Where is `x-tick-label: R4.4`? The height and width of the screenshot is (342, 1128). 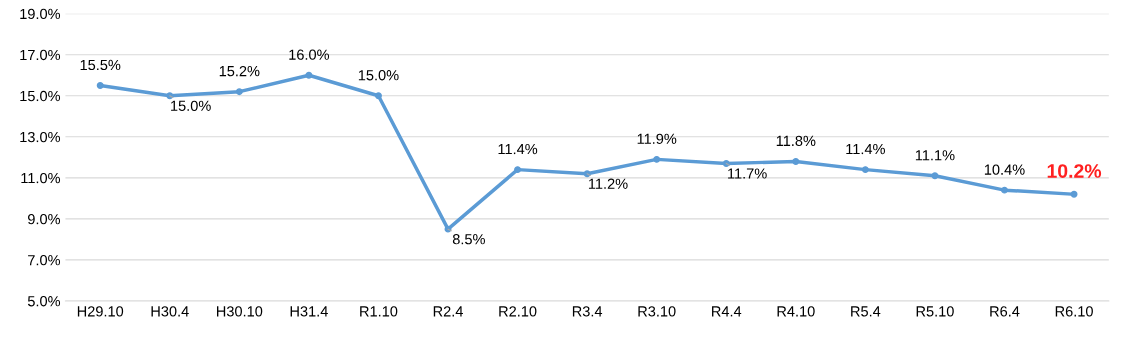
x-tick-label: R4.4 is located at coordinates (727, 311).